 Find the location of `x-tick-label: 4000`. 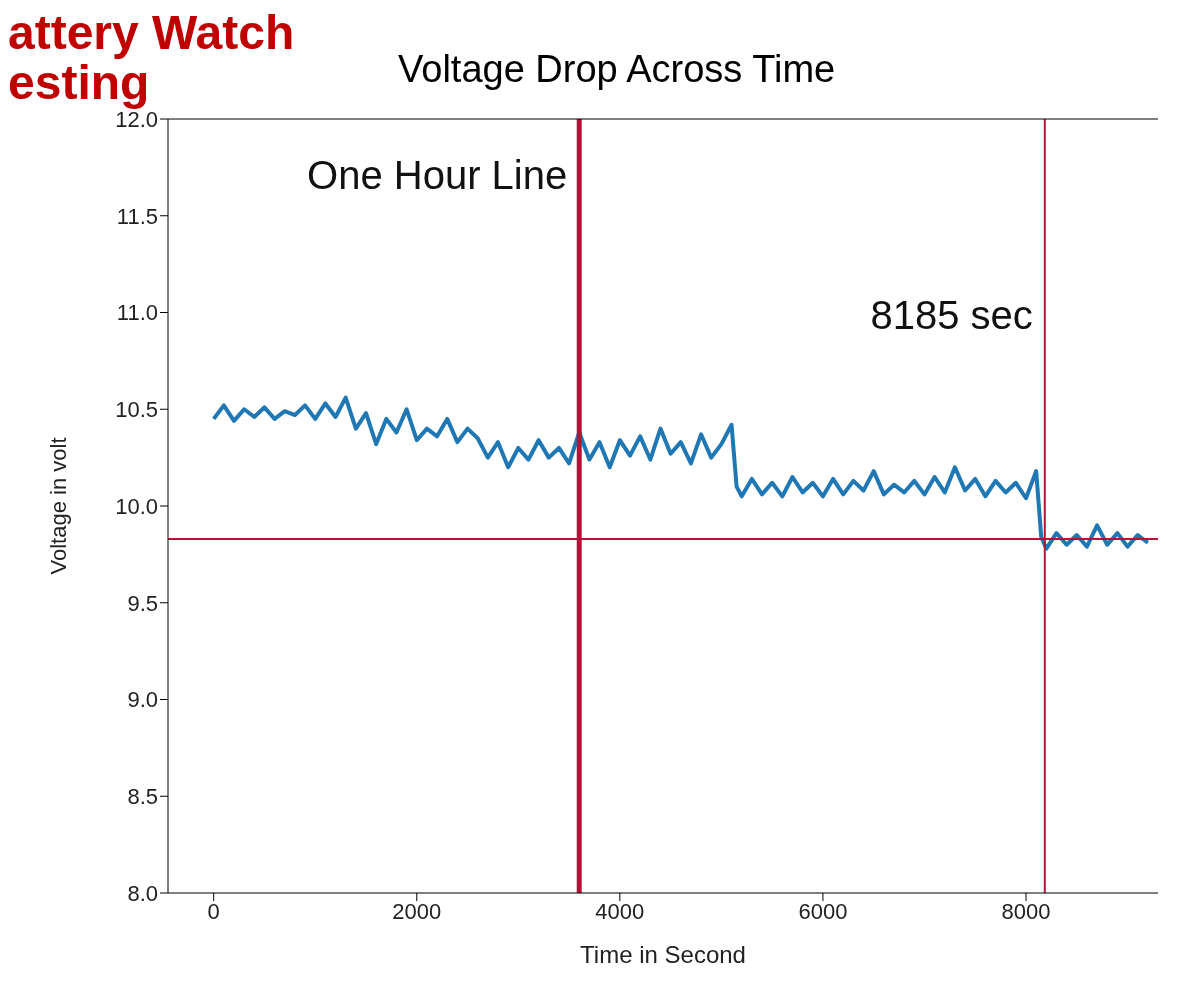

x-tick-label: 4000 is located at coordinates (620, 911).